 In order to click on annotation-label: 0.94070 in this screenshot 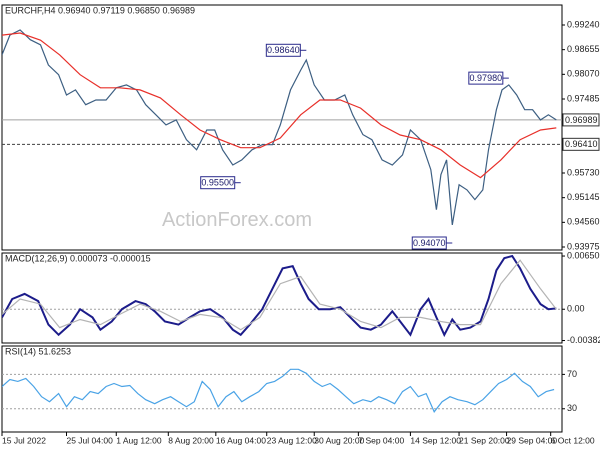, I will do `click(429, 243)`.